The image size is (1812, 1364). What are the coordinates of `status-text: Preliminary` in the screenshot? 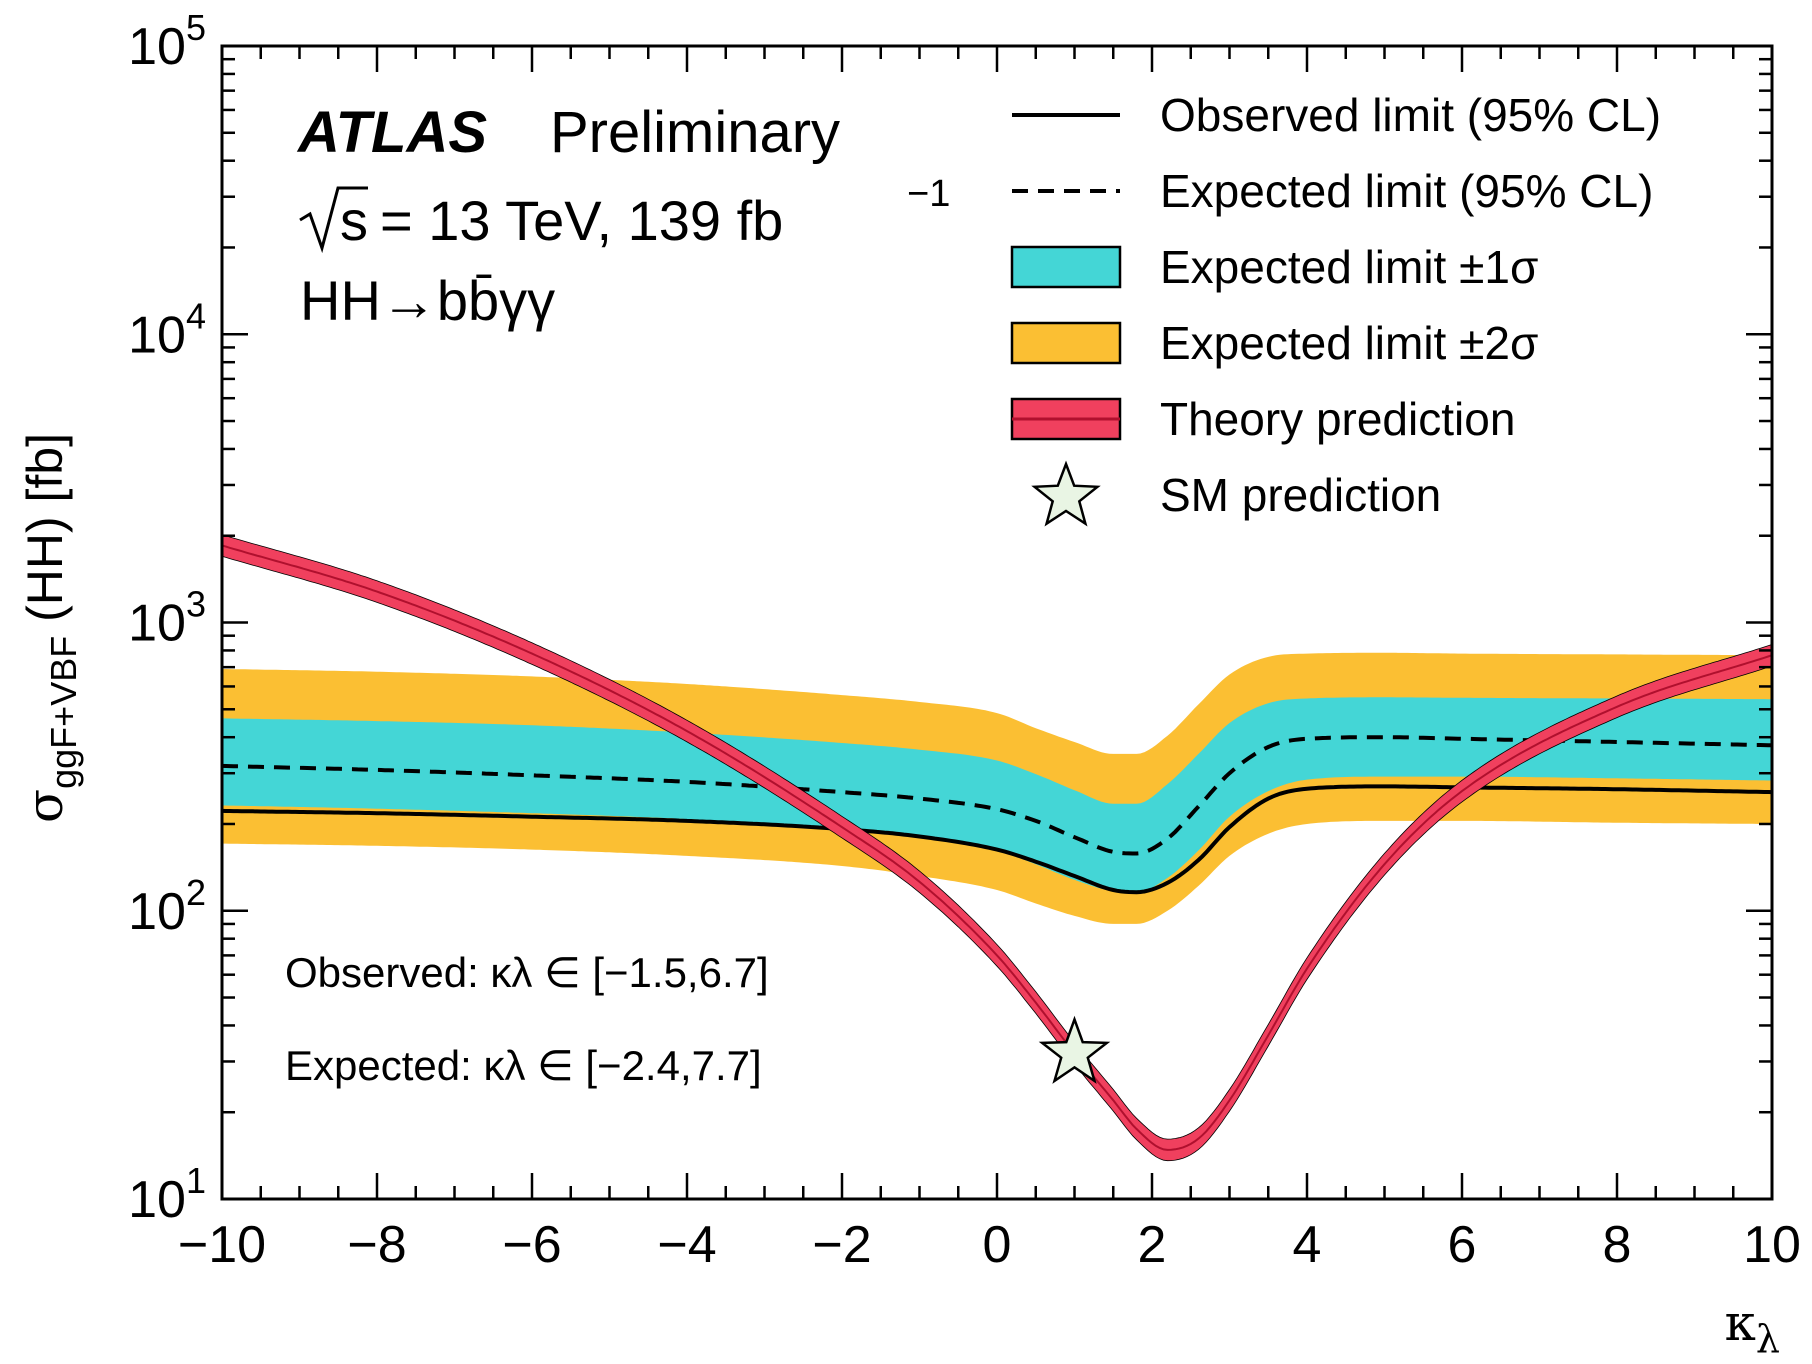 It's located at (695, 132).